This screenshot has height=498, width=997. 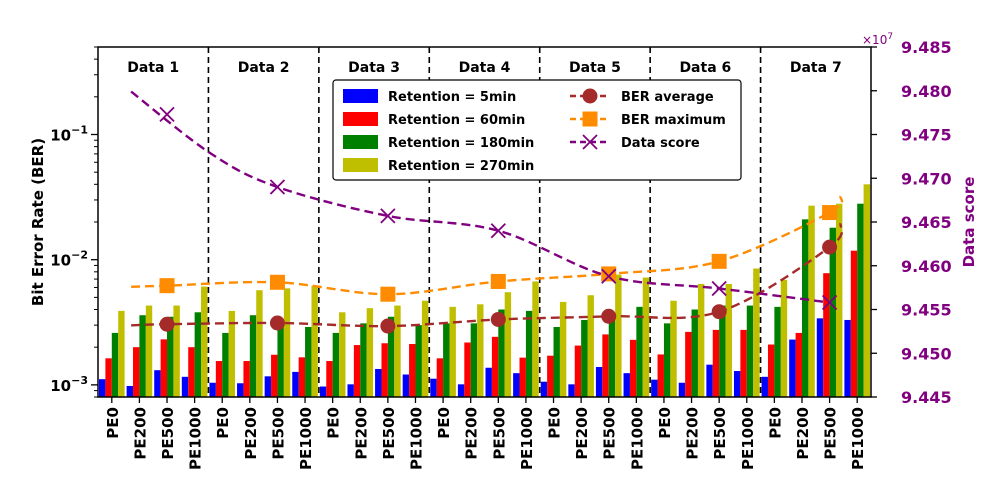 What do you see at coordinates (225, 364) in the screenshot?
I see `bar-retention-180min-g2-c0` at bounding box center [225, 364].